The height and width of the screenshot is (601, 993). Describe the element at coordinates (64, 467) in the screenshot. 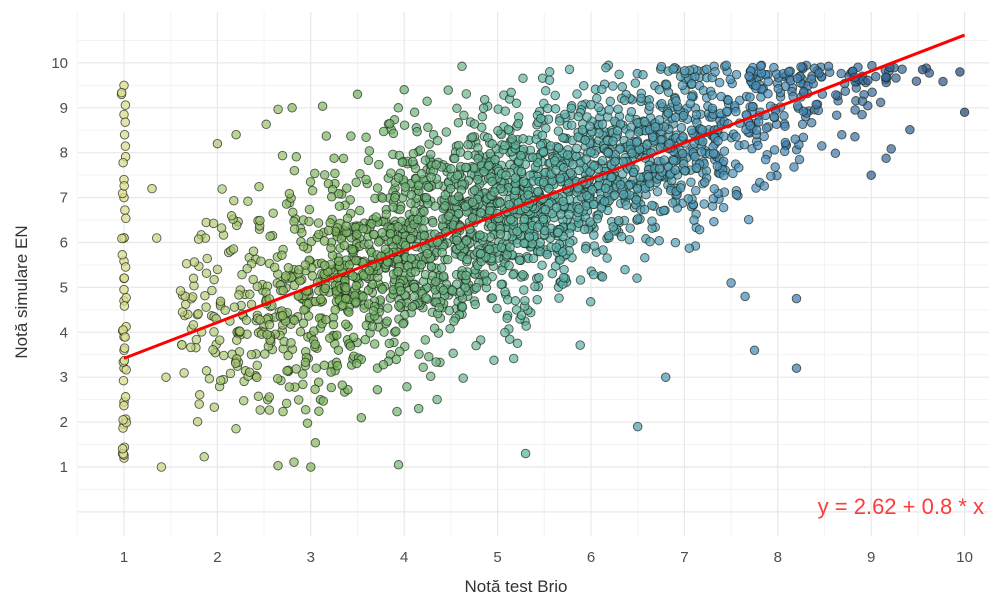

I see `y-tick-label: 1` at that location.